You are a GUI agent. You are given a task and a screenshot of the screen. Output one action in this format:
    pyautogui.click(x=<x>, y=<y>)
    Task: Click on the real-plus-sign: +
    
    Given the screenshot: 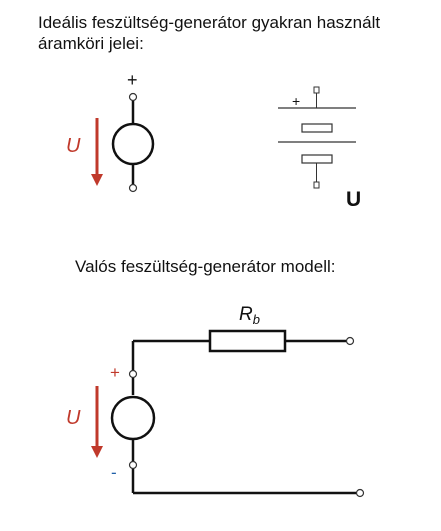 What is the action you would take?
    pyautogui.click(x=115, y=372)
    